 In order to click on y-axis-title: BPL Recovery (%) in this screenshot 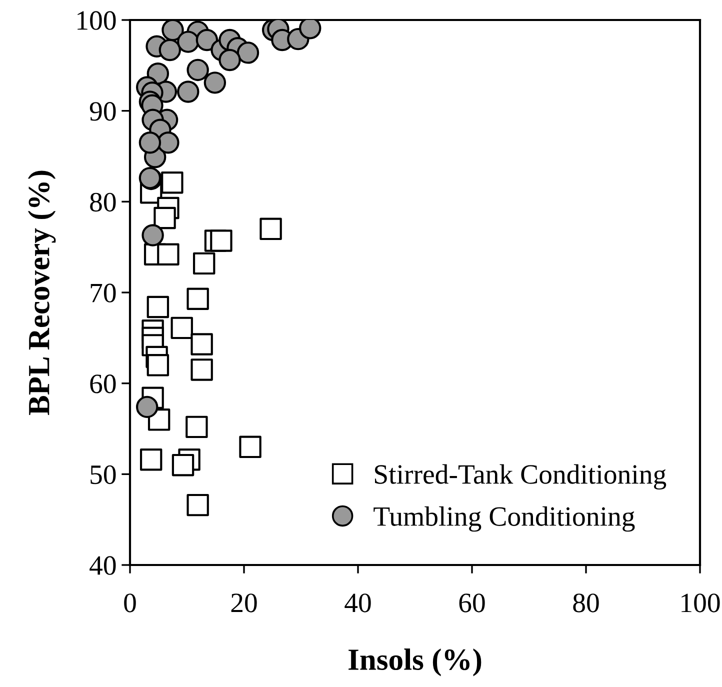, I will do `click(42, 293)`.